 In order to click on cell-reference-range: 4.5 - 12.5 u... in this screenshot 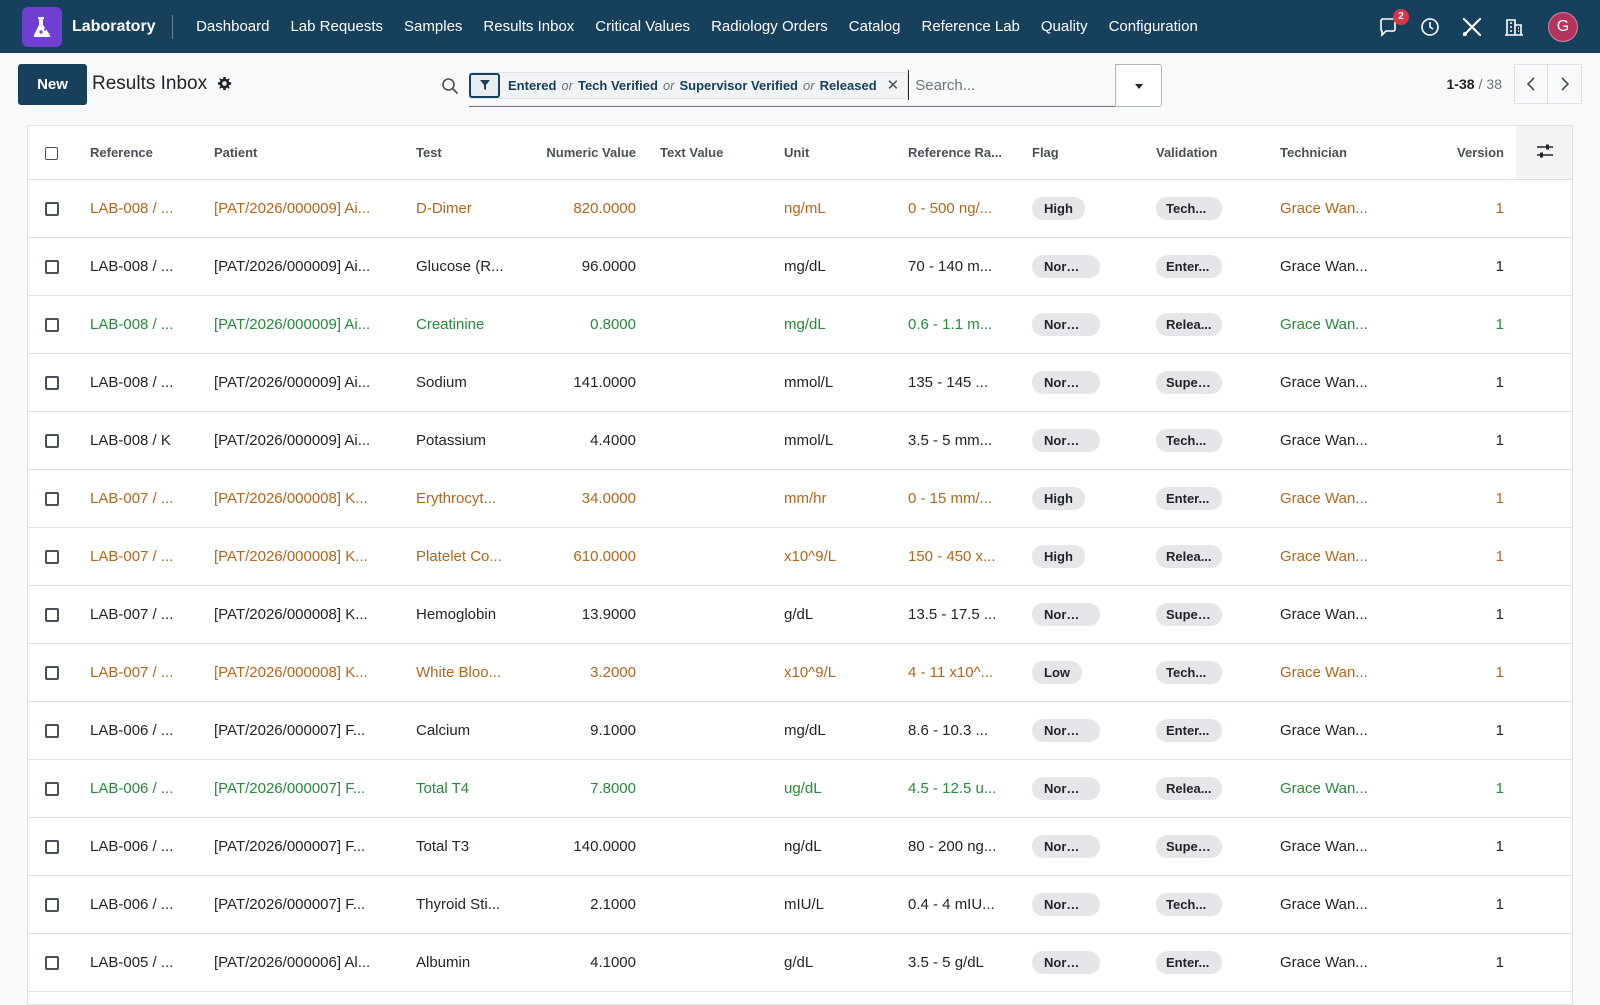, I will do `click(958, 788)`.